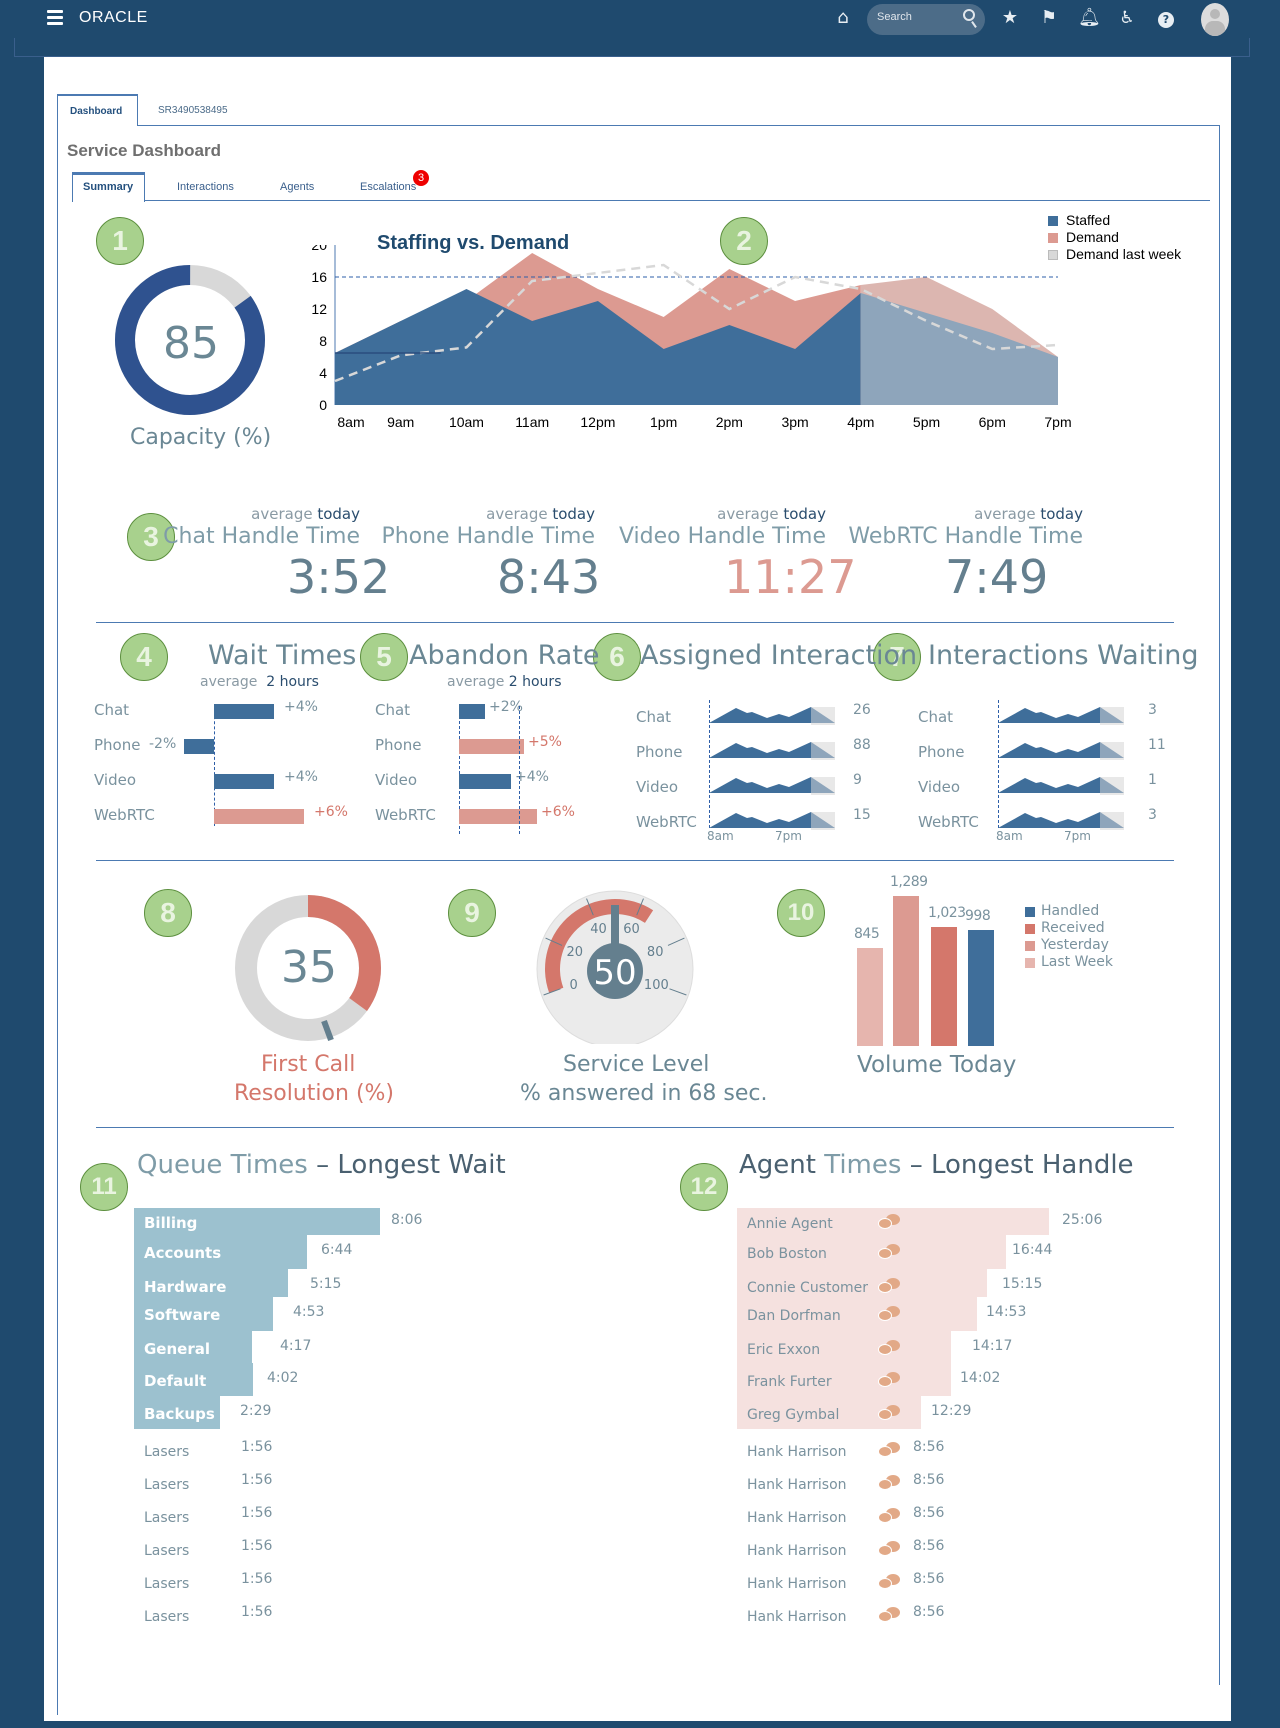 The height and width of the screenshot is (1728, 1280). What do you see at coordinates (789, 1382) in the screenshot?
I see `agent-name: Frank Furter` at bounding box center [789, 1382].